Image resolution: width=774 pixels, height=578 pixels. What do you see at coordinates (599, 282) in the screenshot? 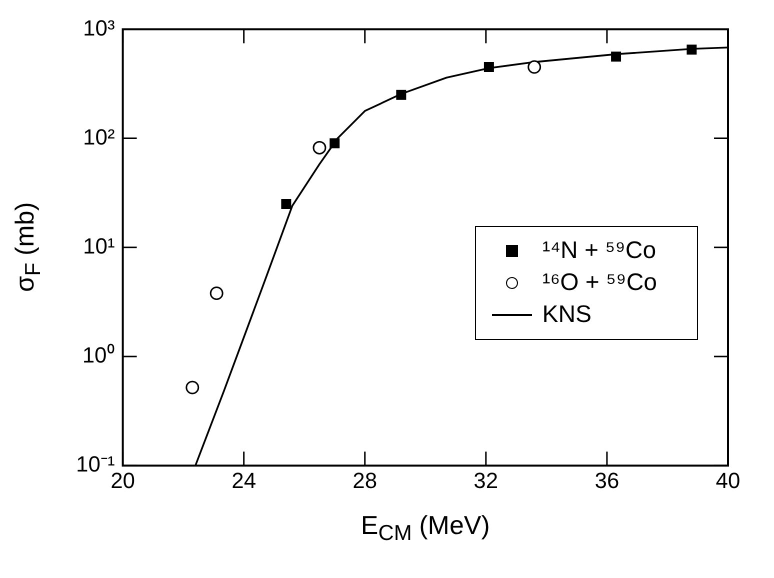
I see `legend-label: ¹⁶O + ⁵⁹Co` at bounding box center [599, 282].